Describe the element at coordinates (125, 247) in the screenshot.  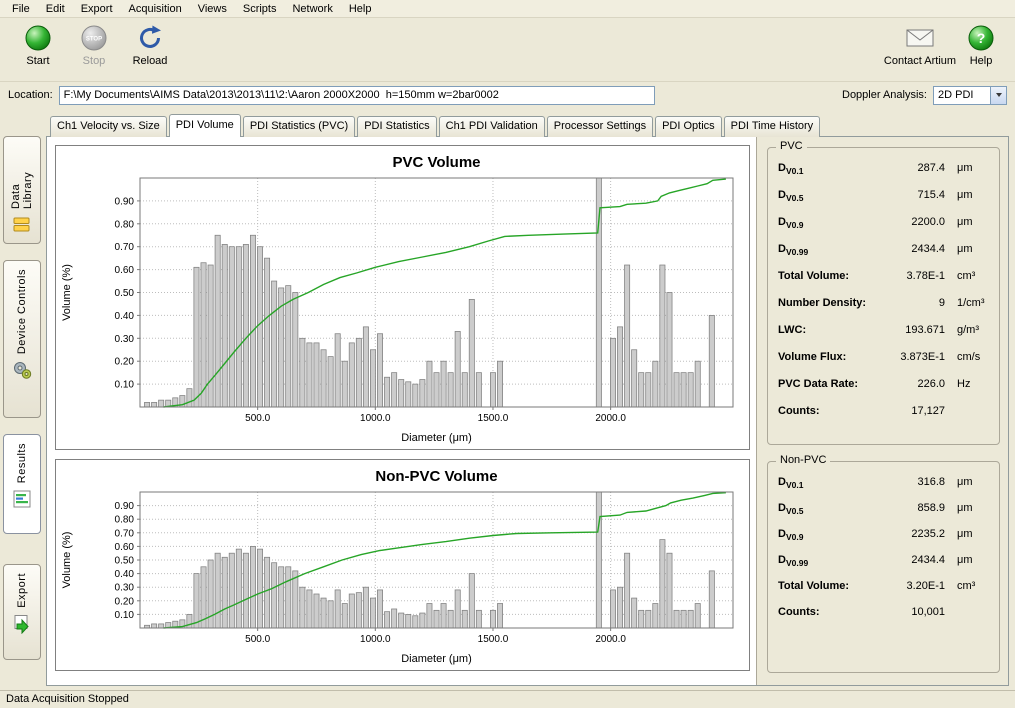
I see `svg-text: 0.70` at that location.